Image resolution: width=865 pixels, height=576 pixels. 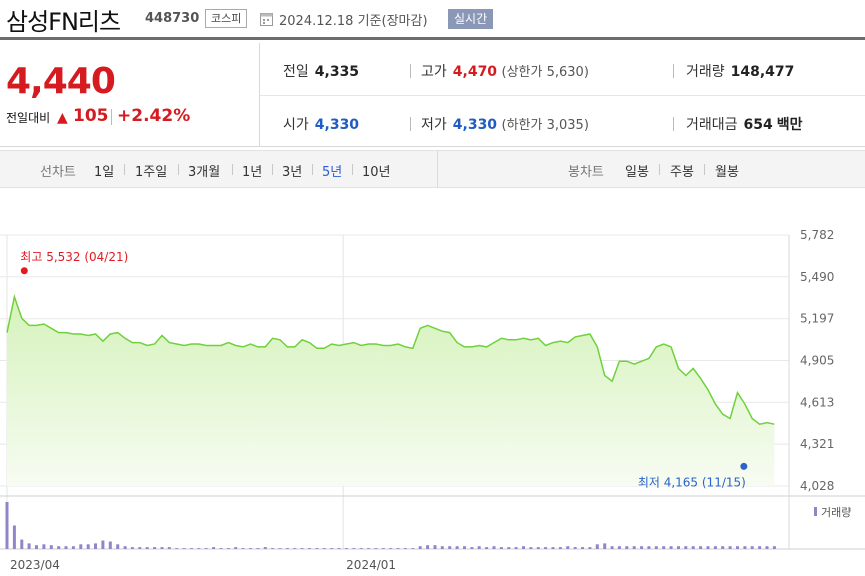 What do you see at coordinates (727, 172) in the screenshot?
I see `candle-monthly: 월봉` at bounding box center [727, 172].